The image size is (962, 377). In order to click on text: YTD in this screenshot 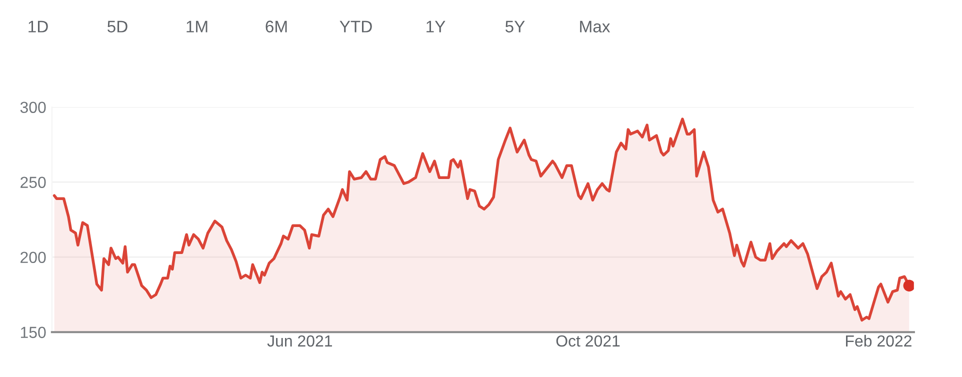, I will do `click(356, 26)`.